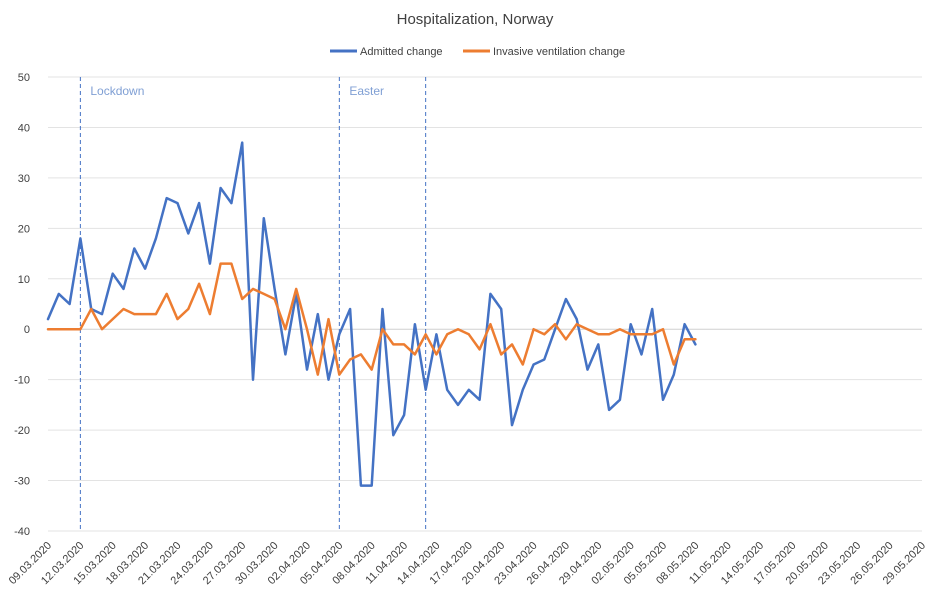  I want to click on chart-title: Hospitalization, Norway, so click(475, 19).